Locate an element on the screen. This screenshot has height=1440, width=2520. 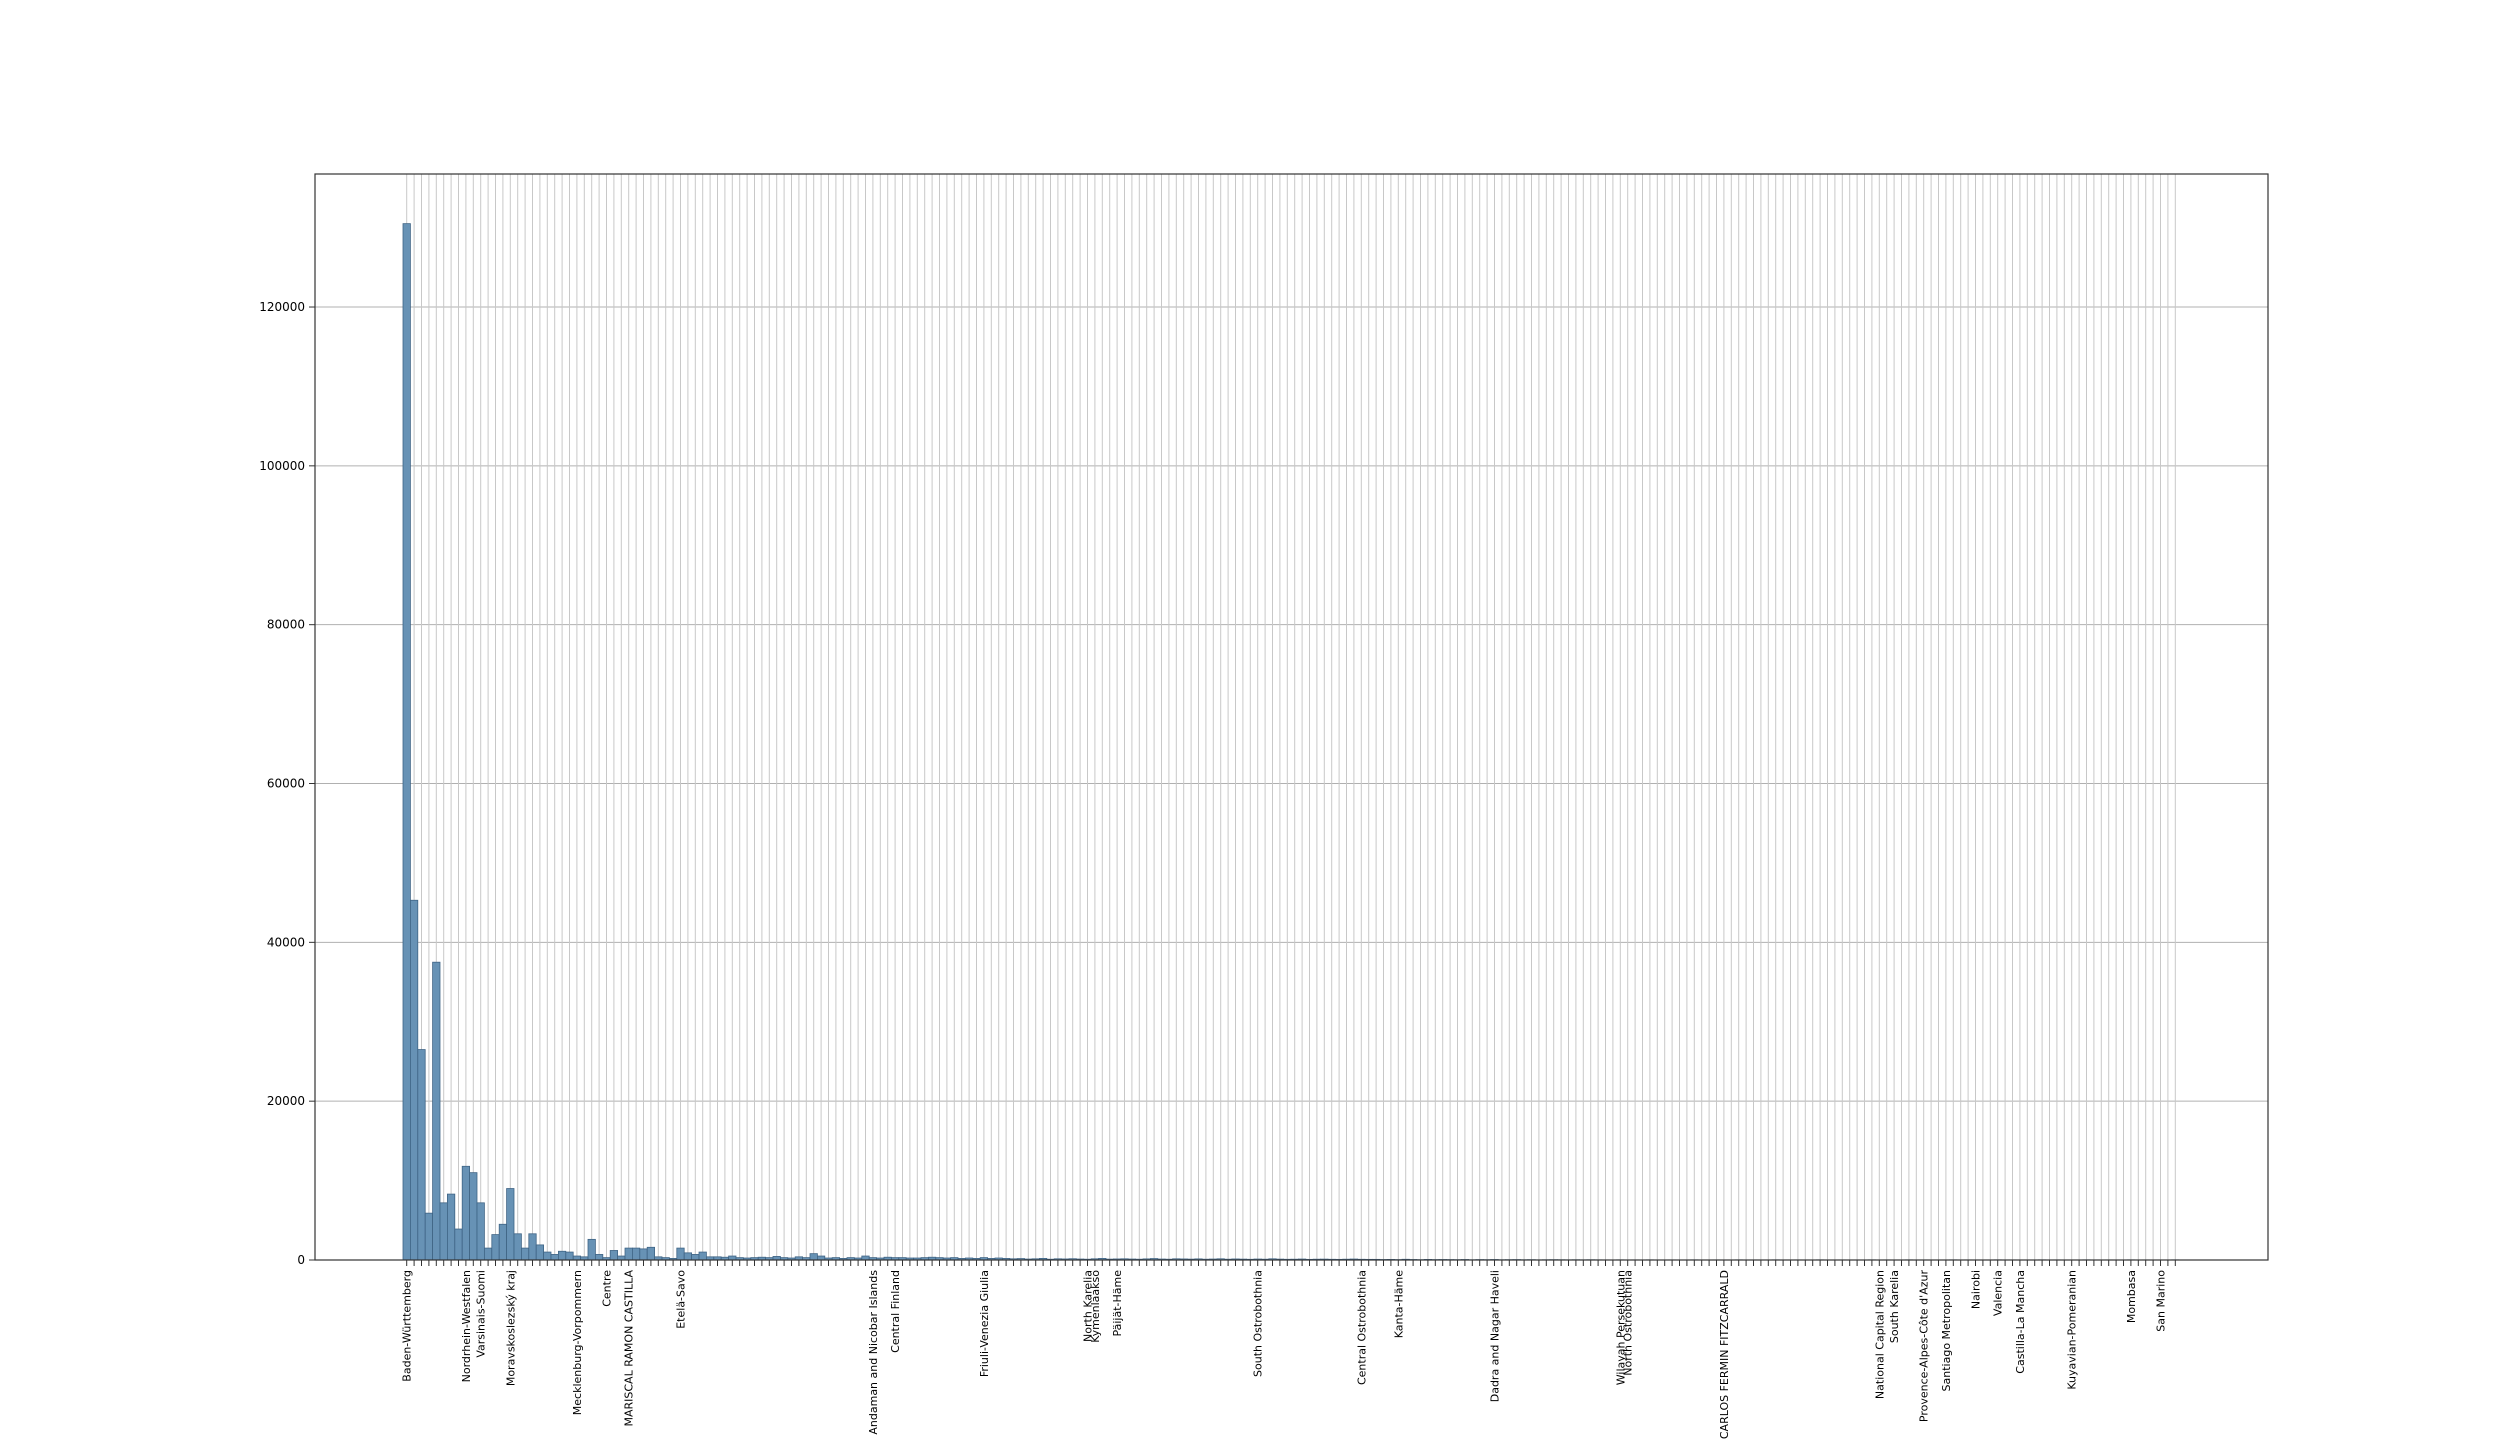
x-tick-label: North Karelia is located at coordinates (1088, 1306).